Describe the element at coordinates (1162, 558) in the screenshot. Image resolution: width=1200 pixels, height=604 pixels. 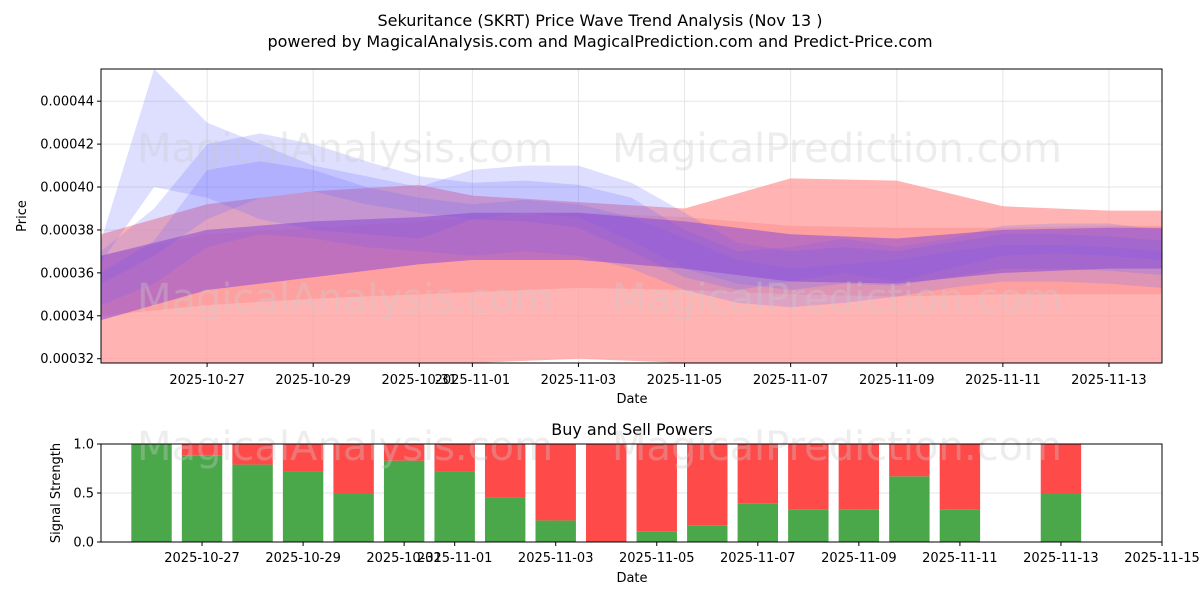
I see `signal-x-tick-label: 2025-11-15` at that location.